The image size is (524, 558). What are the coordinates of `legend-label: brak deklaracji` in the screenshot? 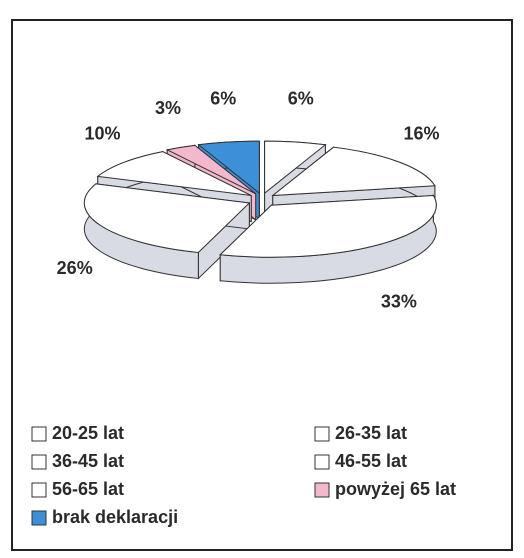 It's located at (115, 517).